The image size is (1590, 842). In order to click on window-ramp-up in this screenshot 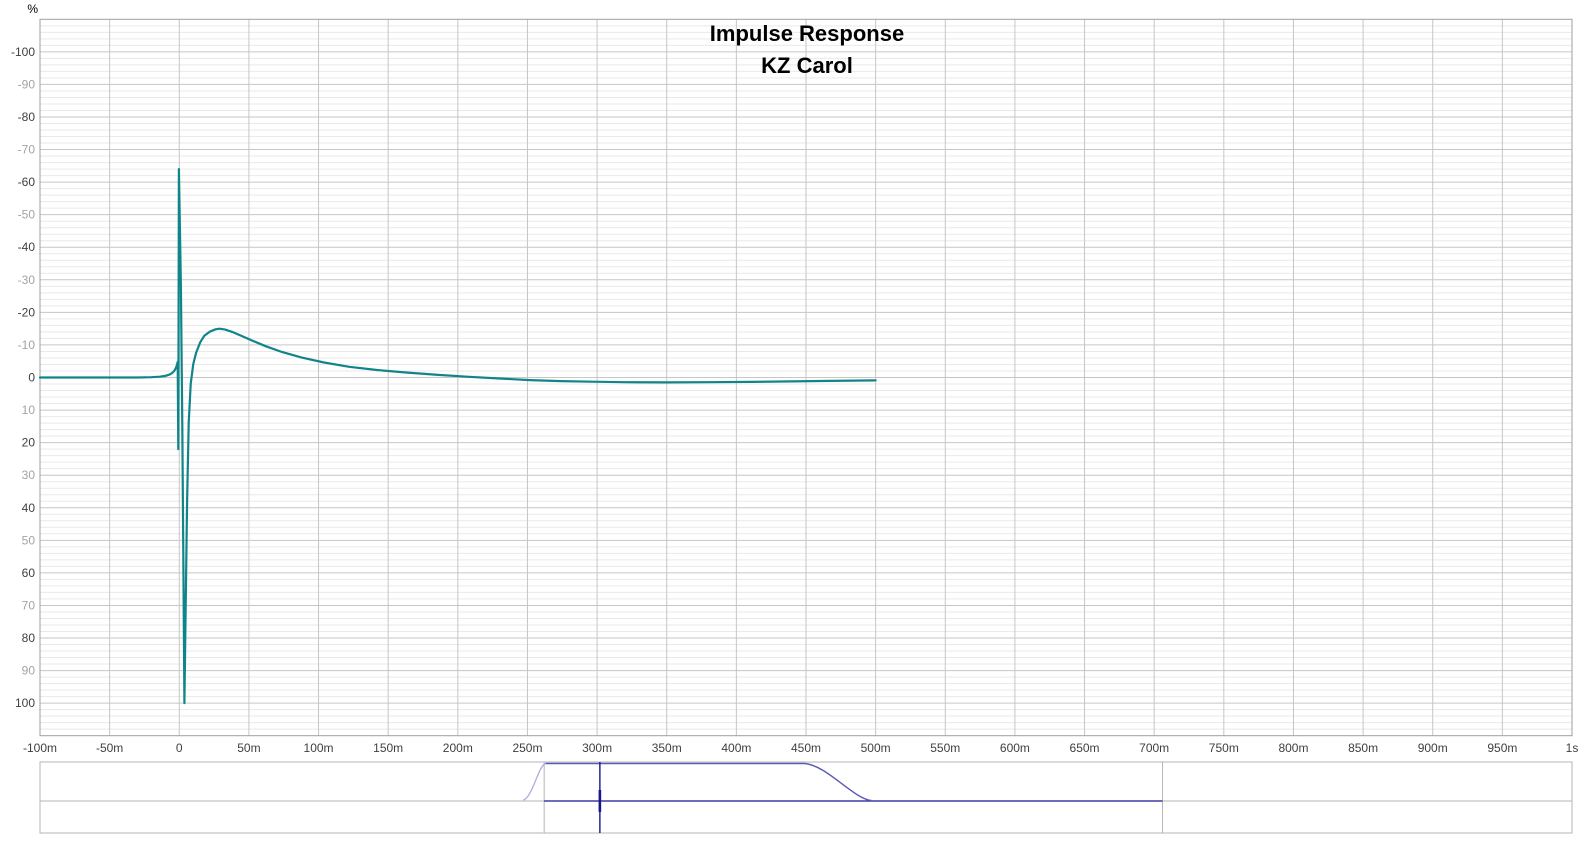, I will do `click(534, 781)`.